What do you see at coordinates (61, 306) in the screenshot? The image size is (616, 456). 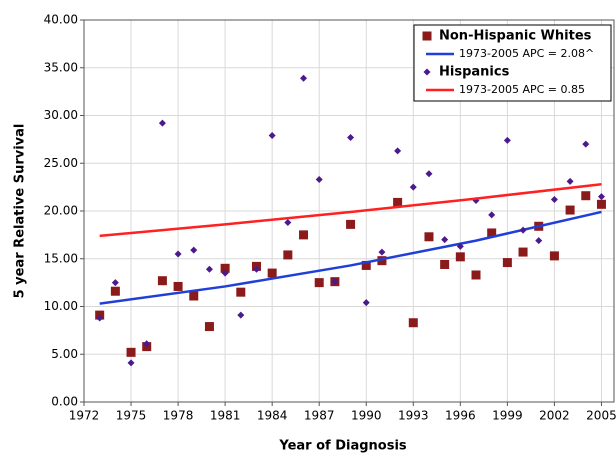 I see `y-tick-label: 10.00` at bounding box center [61, 306].